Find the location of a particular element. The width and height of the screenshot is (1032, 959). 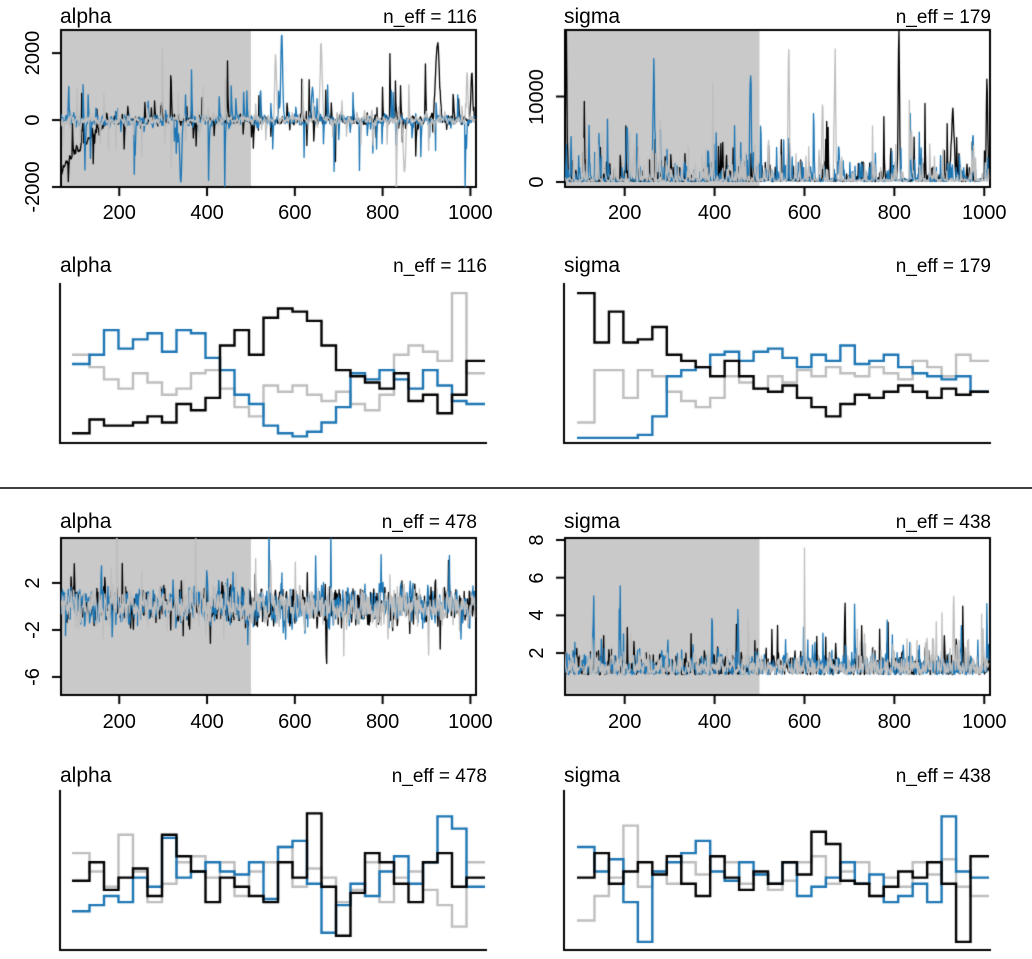

trank-plot-canvas-alpha-good is located at coordinates (258, 849).